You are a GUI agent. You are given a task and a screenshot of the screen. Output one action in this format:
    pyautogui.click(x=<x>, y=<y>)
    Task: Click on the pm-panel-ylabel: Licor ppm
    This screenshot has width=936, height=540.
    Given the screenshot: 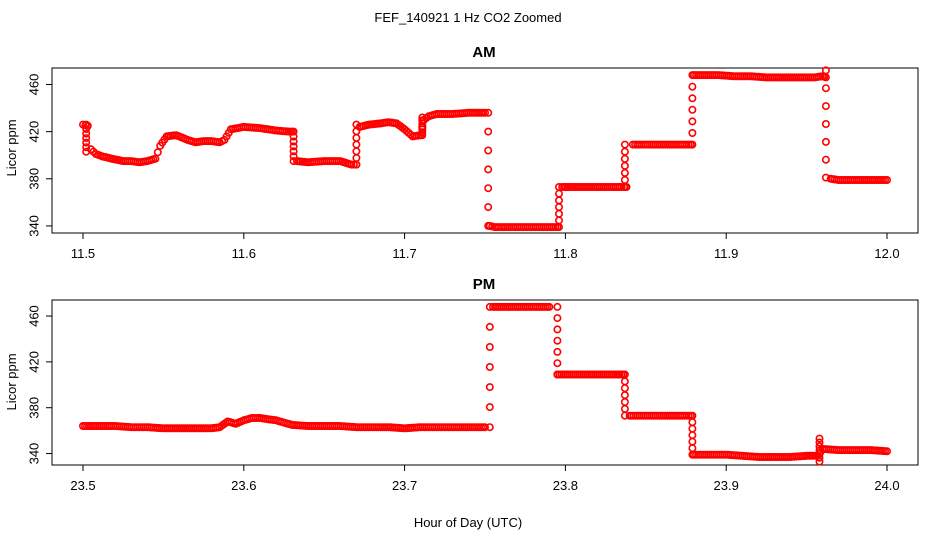 What is the action you would take?
    pyautogui.click(x=11, y=381)
    